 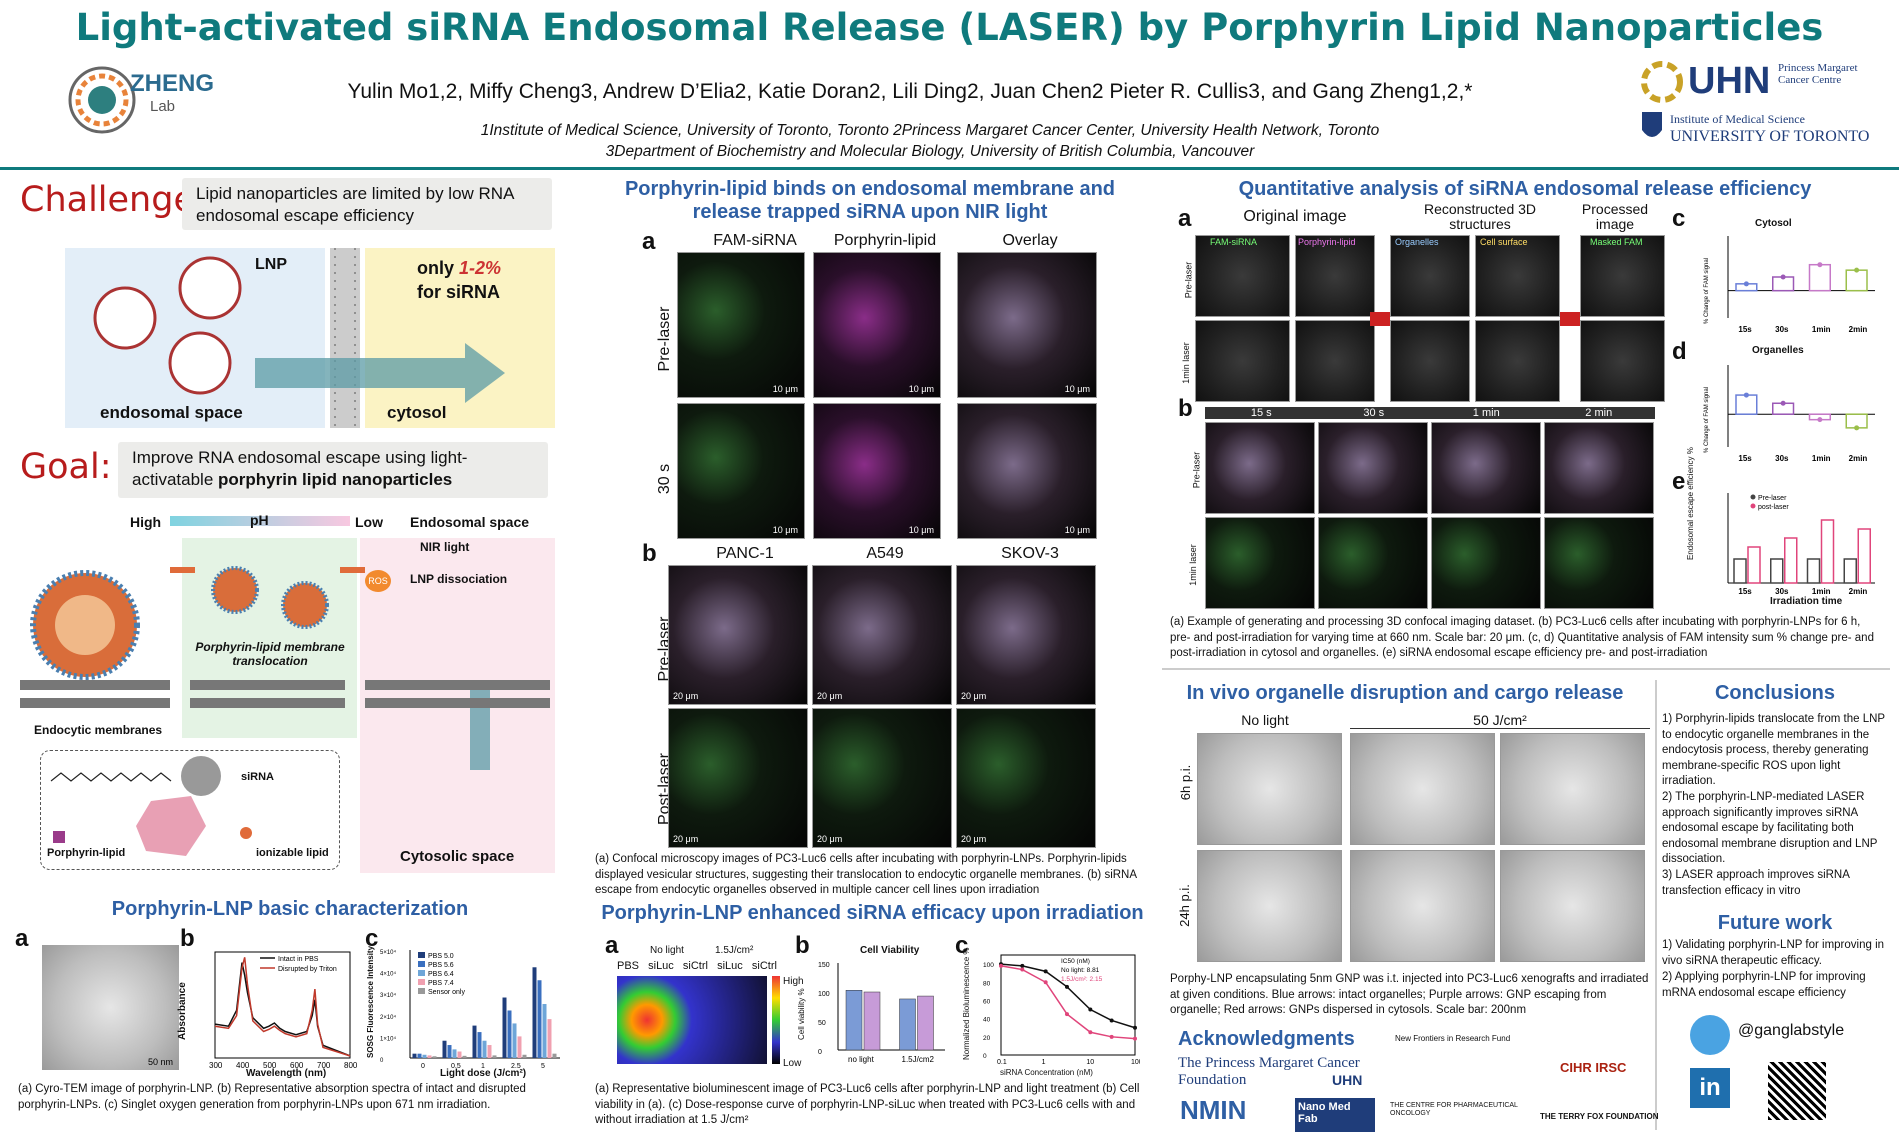 What do you see at coordinates (1690, 503) in the screenshot?
I see `e-ylabel: Endosomal escape efficiency %` at bounding box center [1690, 503].